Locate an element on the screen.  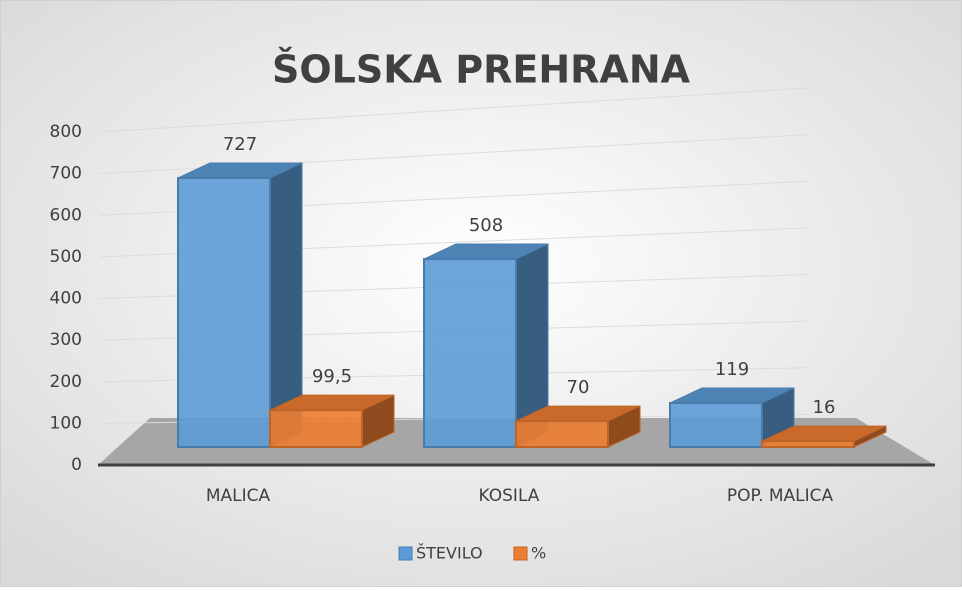
data-label: 16 is located at coordinates (824, 407).